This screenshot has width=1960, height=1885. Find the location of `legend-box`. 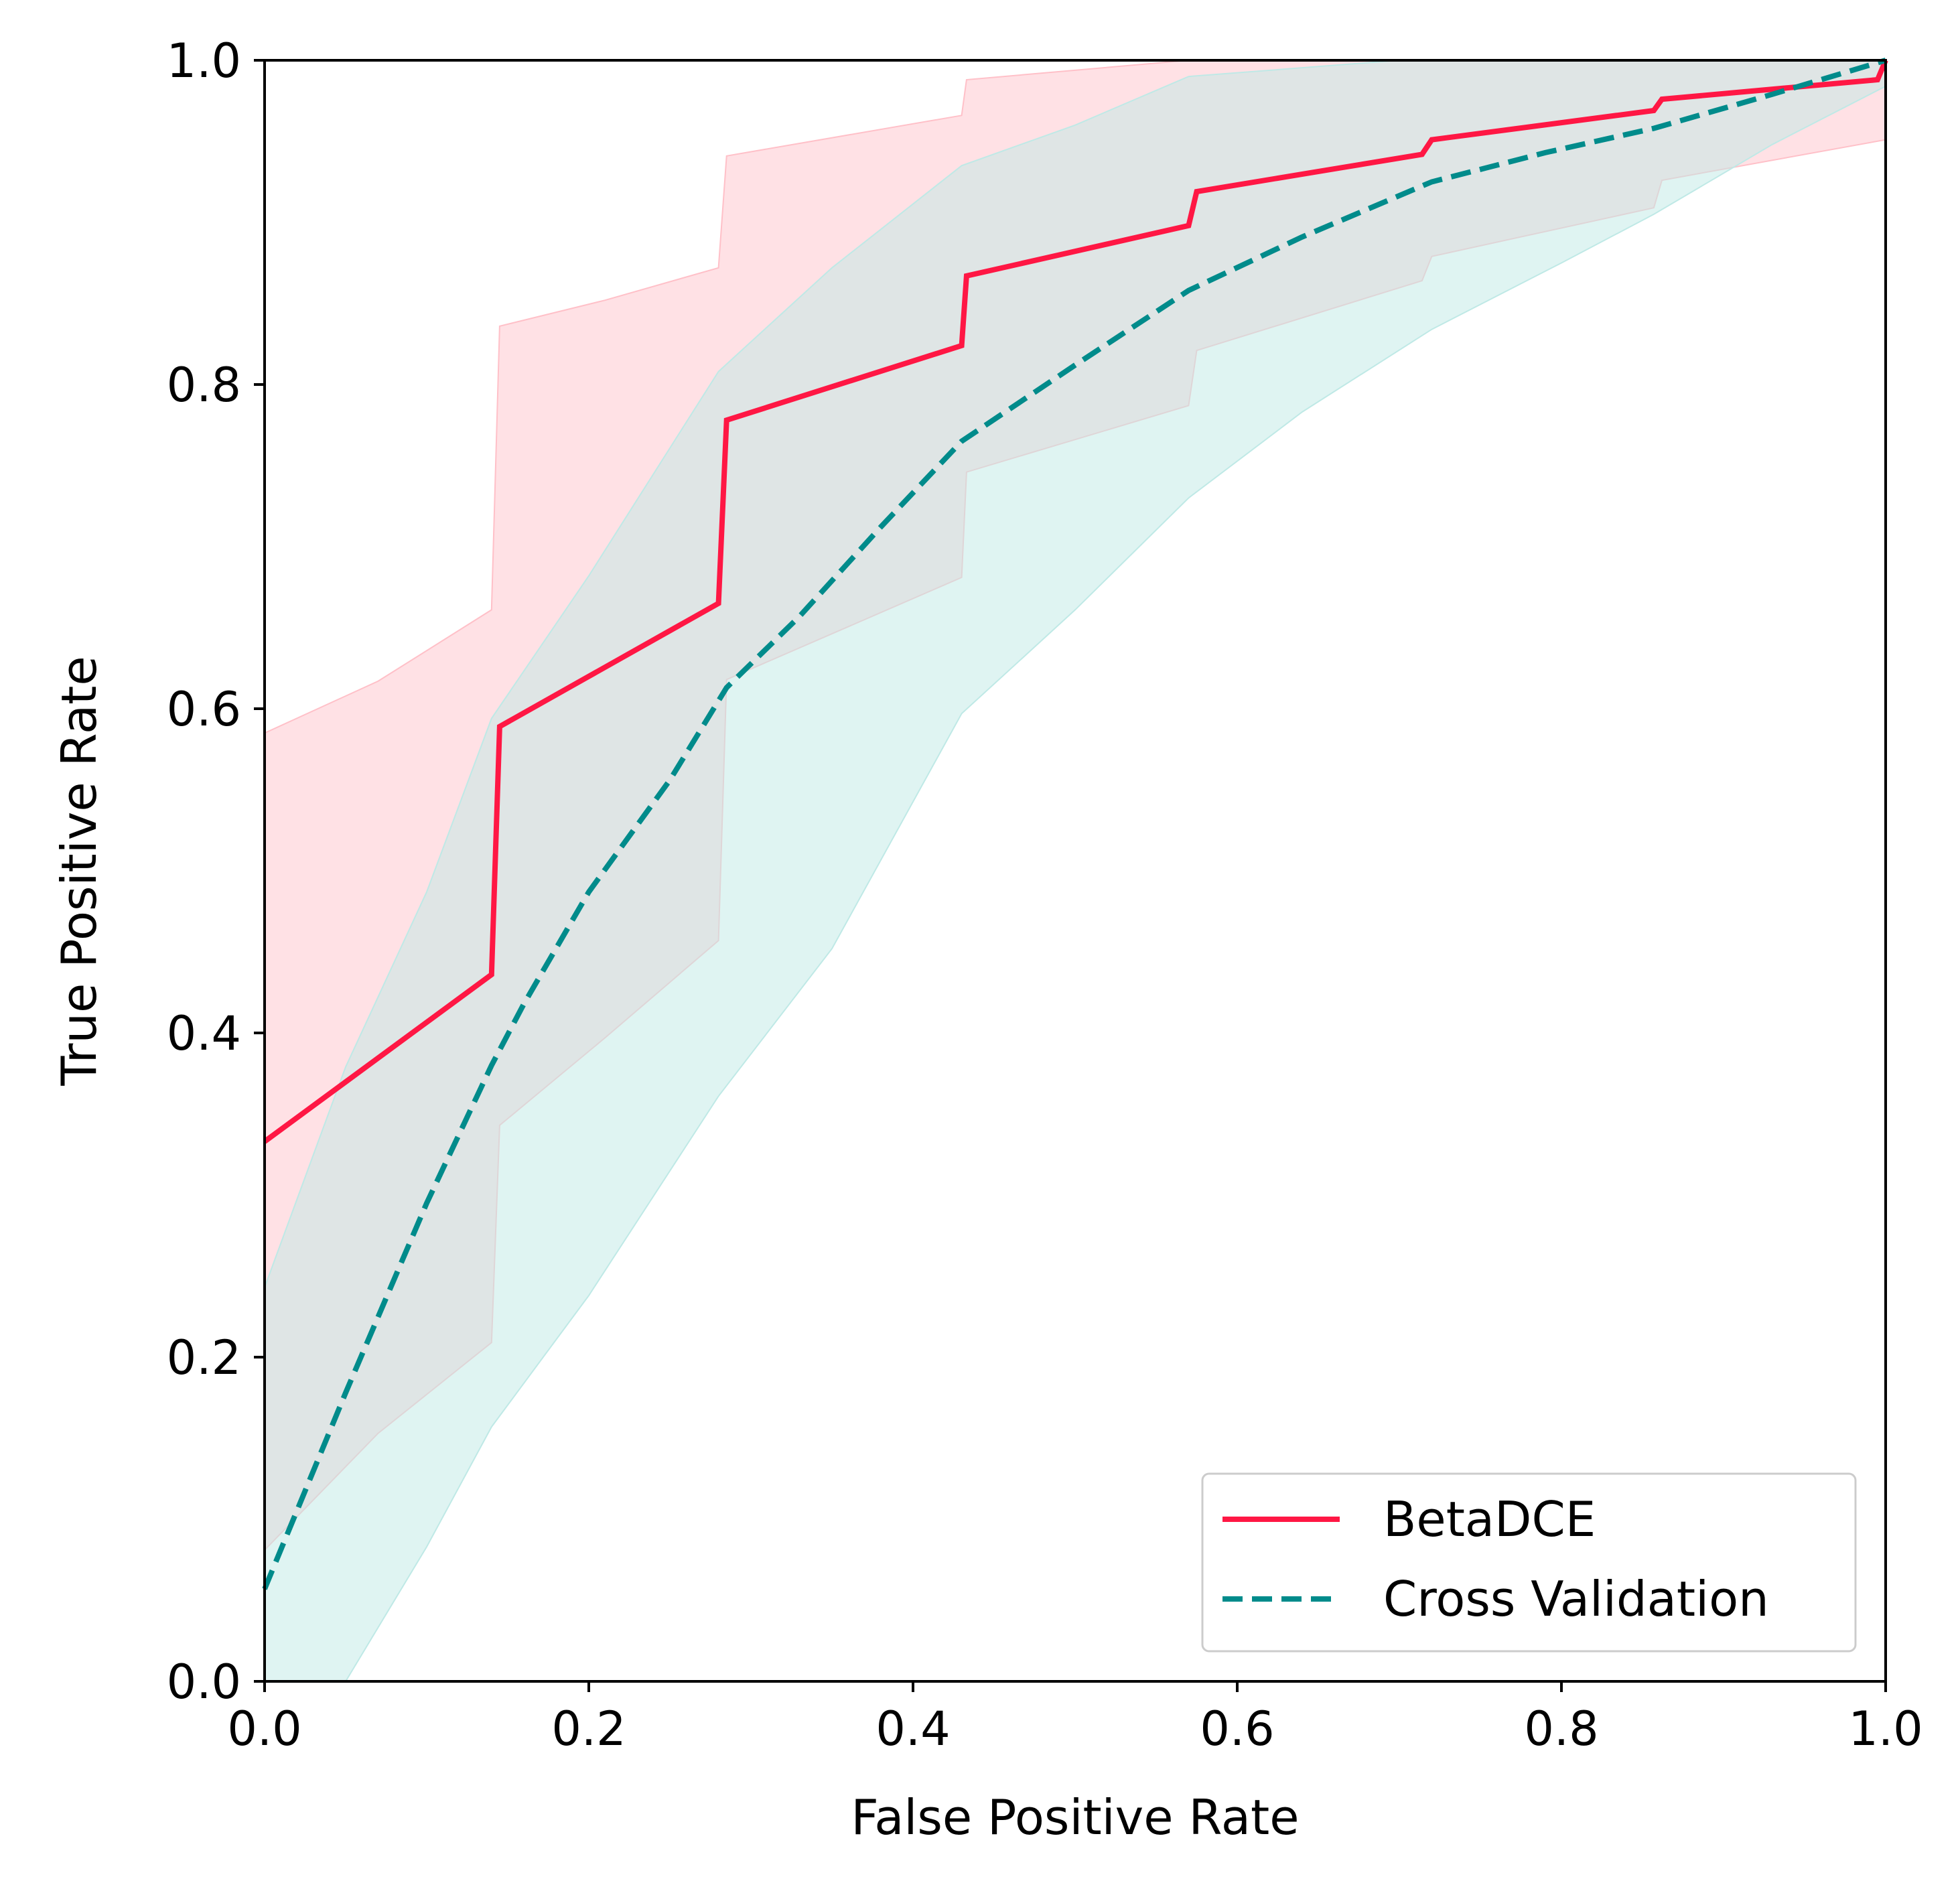

legend-box is located at coordinates (1529, 1562).